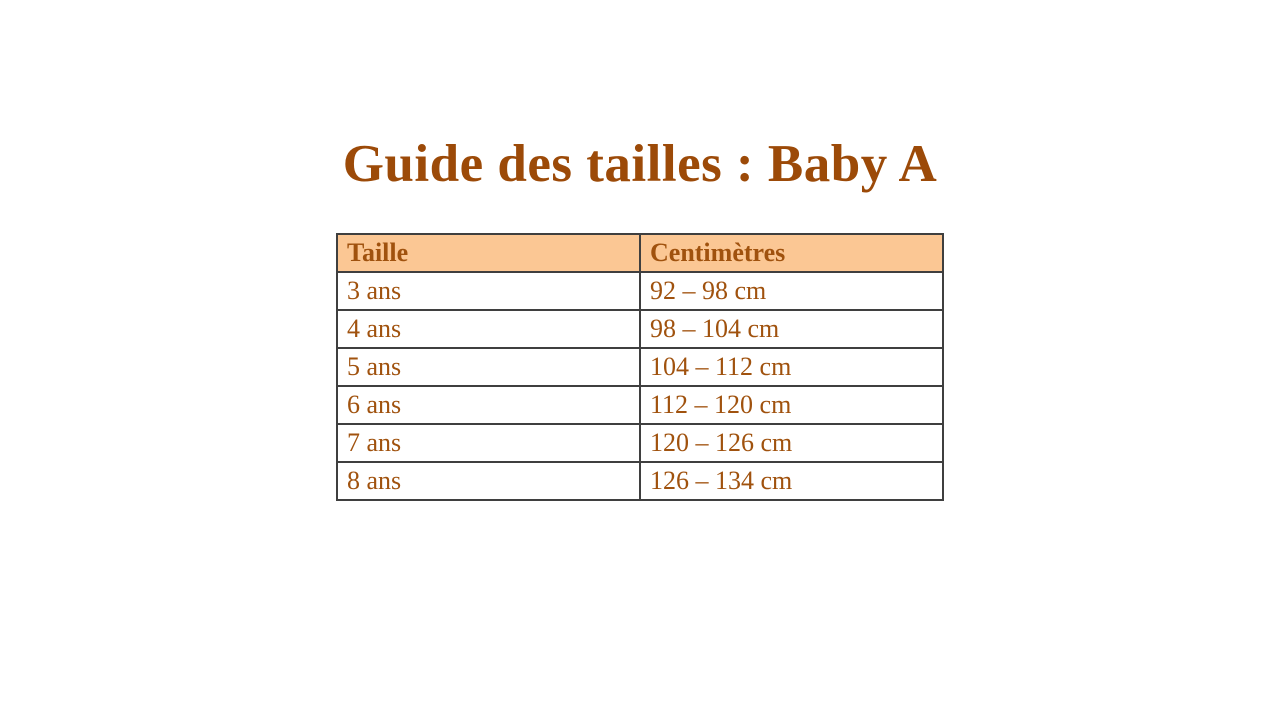  Describe the element at coordinates (488, 291) in the screenshot. I see `cell-taille: 3 ans` at that location.